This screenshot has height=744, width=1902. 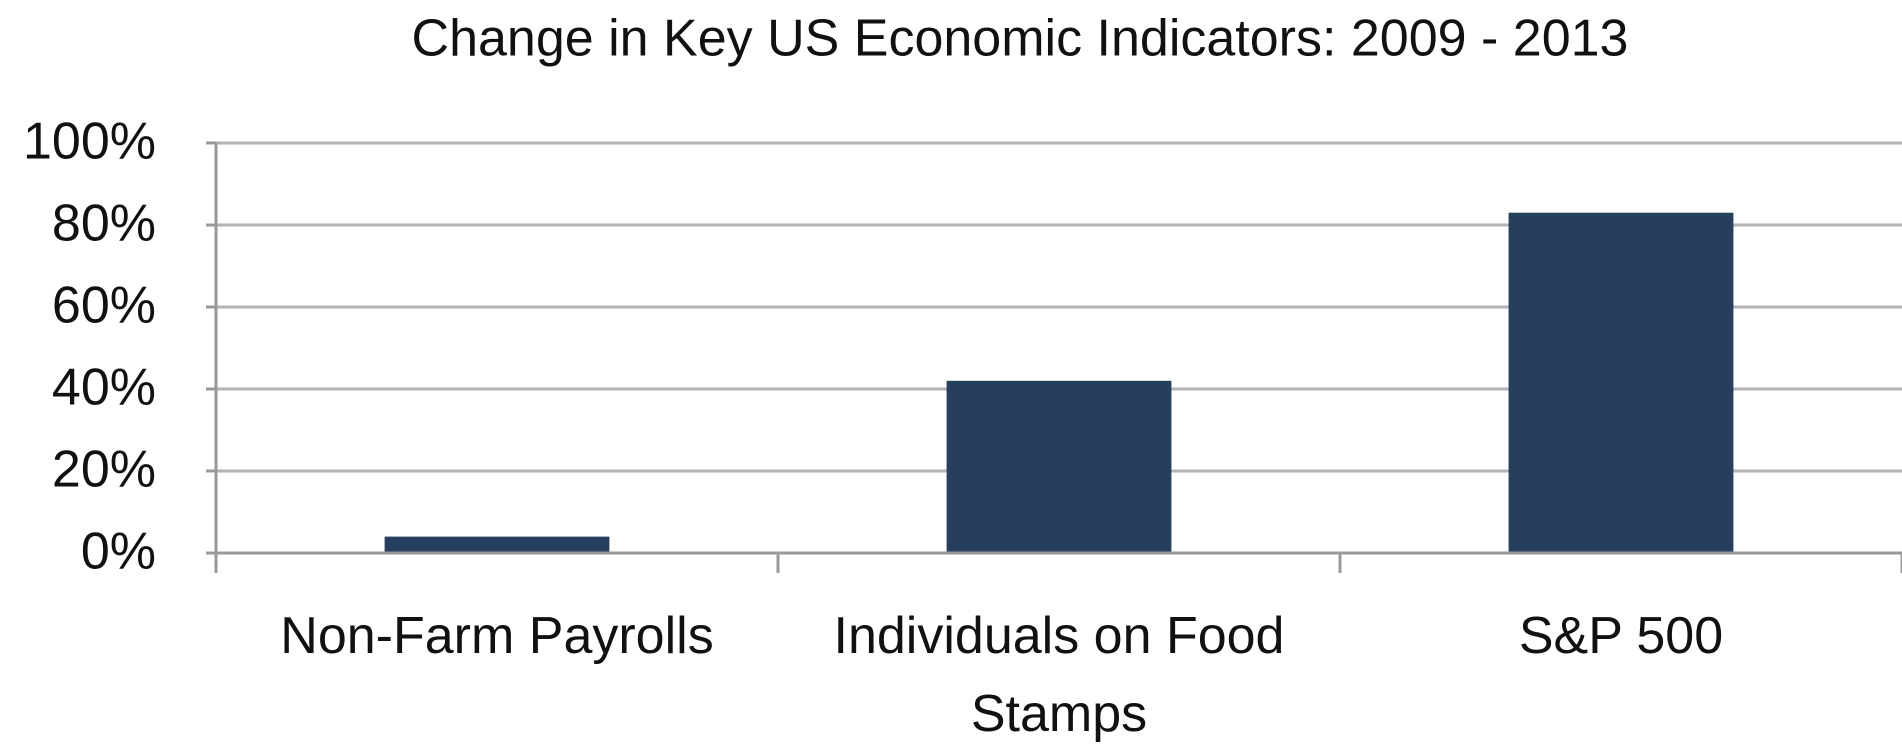 What do you see at coordinates (497, 636) in the screenshot?
I see `x-tick-label: Non-Farm Payrolls` at bounding box center [497, 636].